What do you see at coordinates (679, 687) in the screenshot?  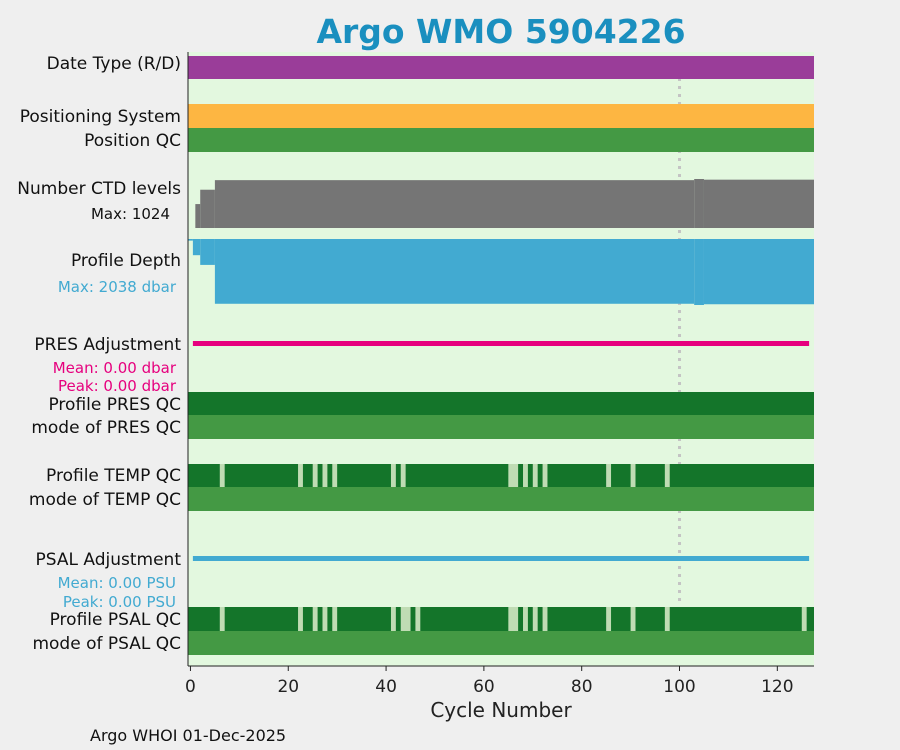 I see `x-tick-label: 100` at bounding box center [679, 687].